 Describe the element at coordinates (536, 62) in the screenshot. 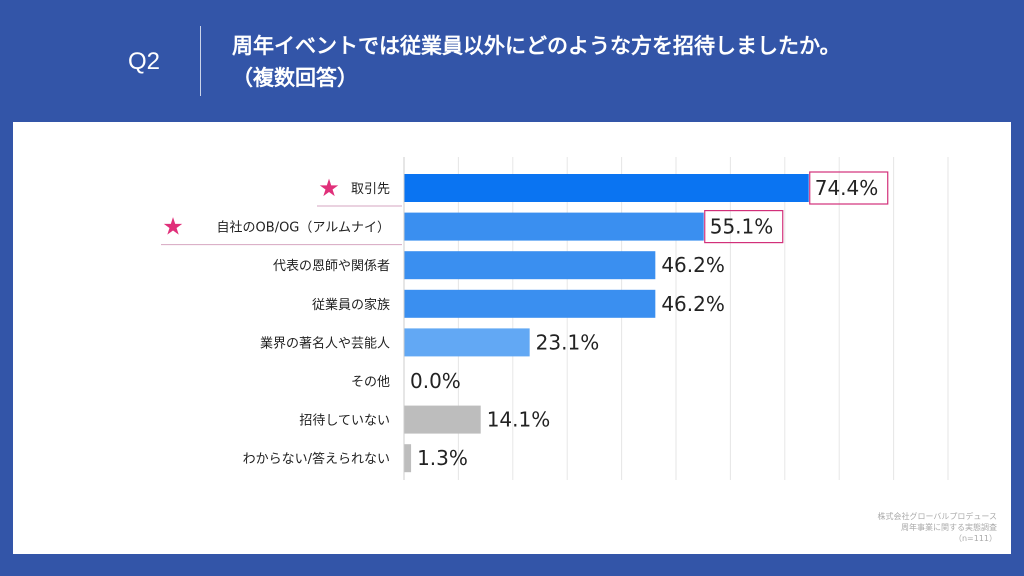

I see `question-title: 周年イベントでは従業員以外にどのような方を招待しましたか。 （複数回答）` at that location.